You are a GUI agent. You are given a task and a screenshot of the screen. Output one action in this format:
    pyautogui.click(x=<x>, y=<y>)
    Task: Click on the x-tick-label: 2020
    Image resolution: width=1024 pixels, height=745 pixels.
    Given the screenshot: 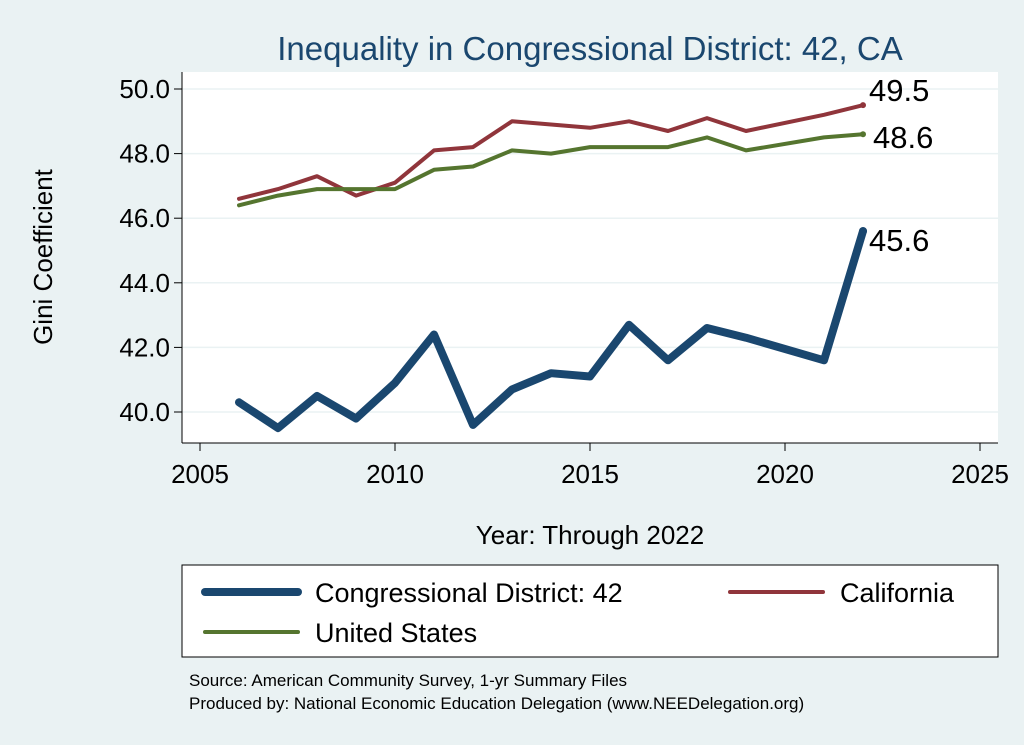 What is the action you would take?
    pyautogui.click(x=785, y=474)
    